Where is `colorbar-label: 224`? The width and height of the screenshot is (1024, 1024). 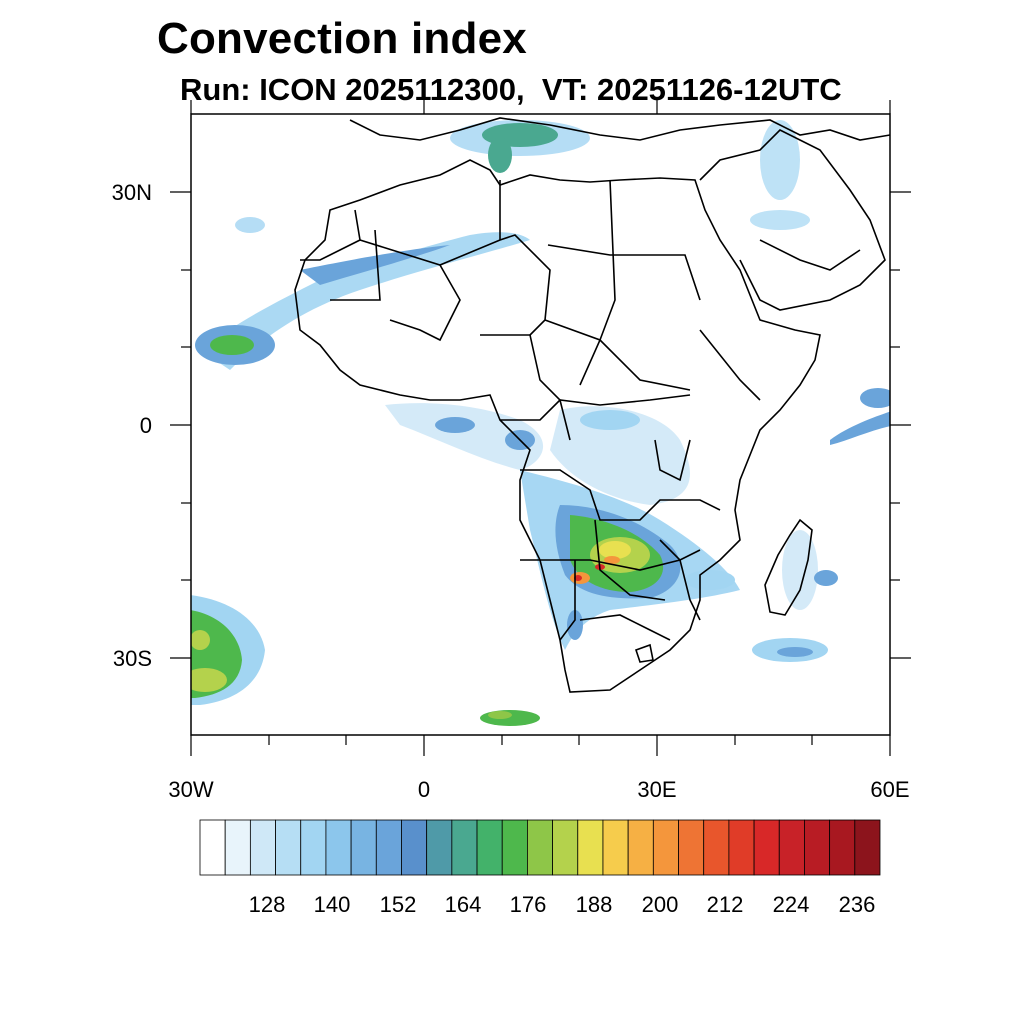 colorbar-label: 224 is located at coordinates (791, 904).